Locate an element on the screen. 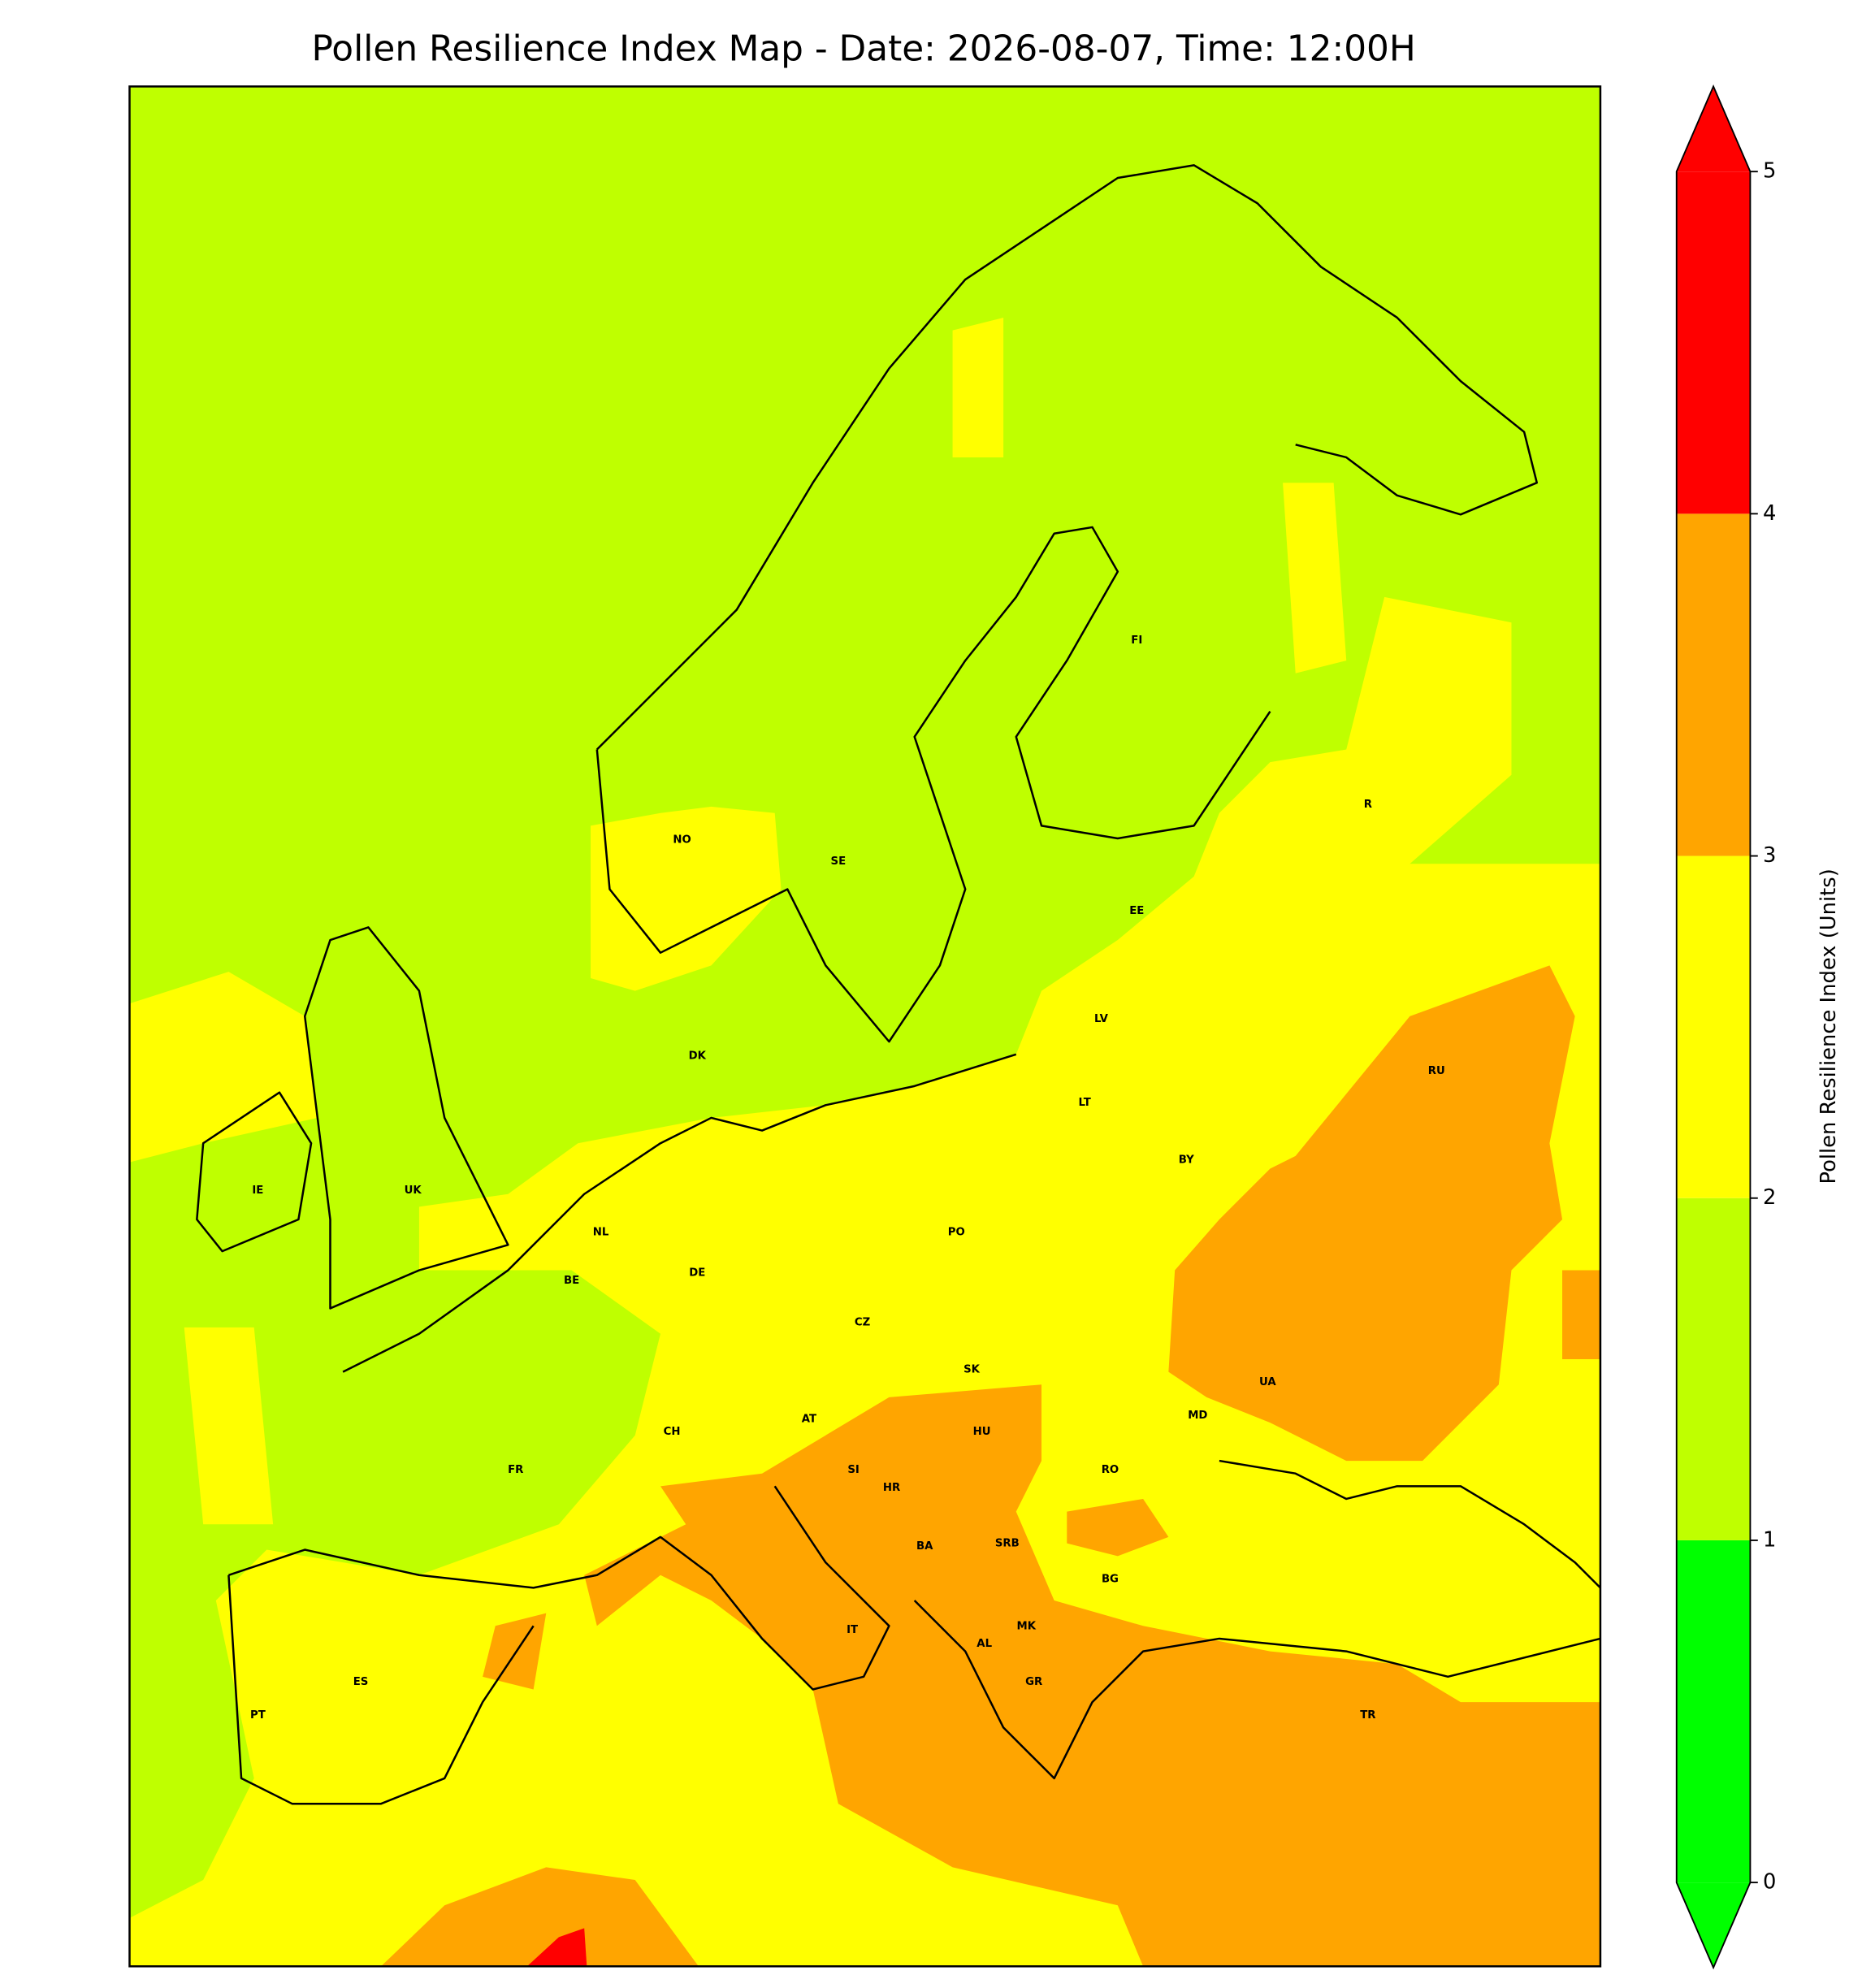  country-label: SI is located at coordinates (854, 1470).